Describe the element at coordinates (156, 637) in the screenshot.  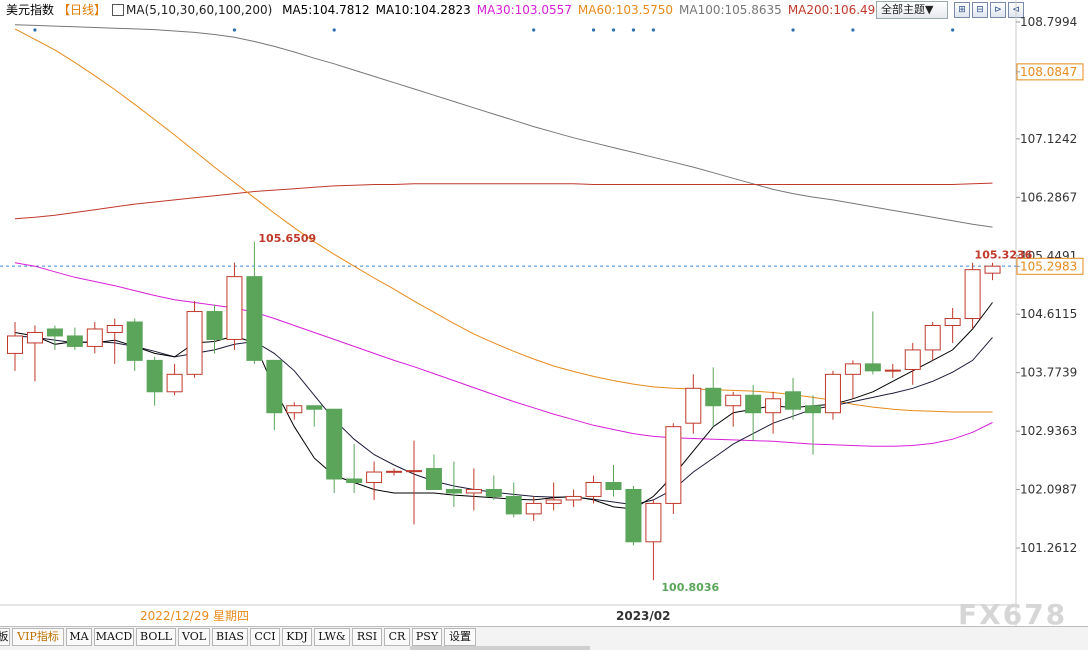
I see `indicator-tab: BOLL` at that location.